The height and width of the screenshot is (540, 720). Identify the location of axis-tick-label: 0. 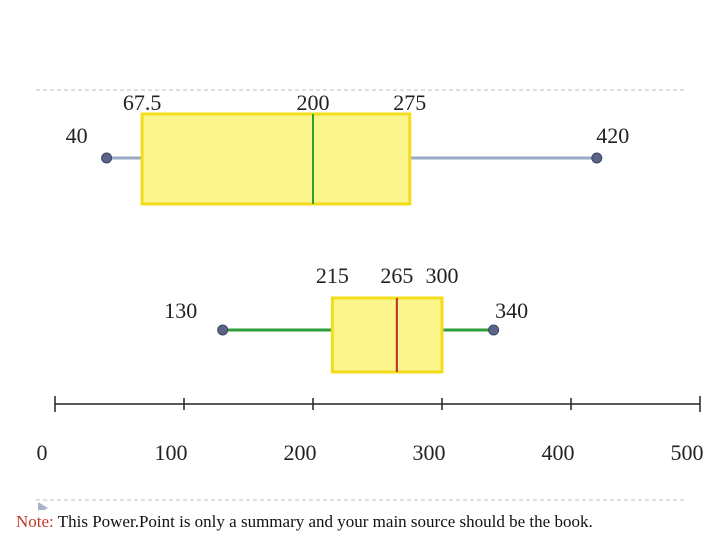
(42, 452).